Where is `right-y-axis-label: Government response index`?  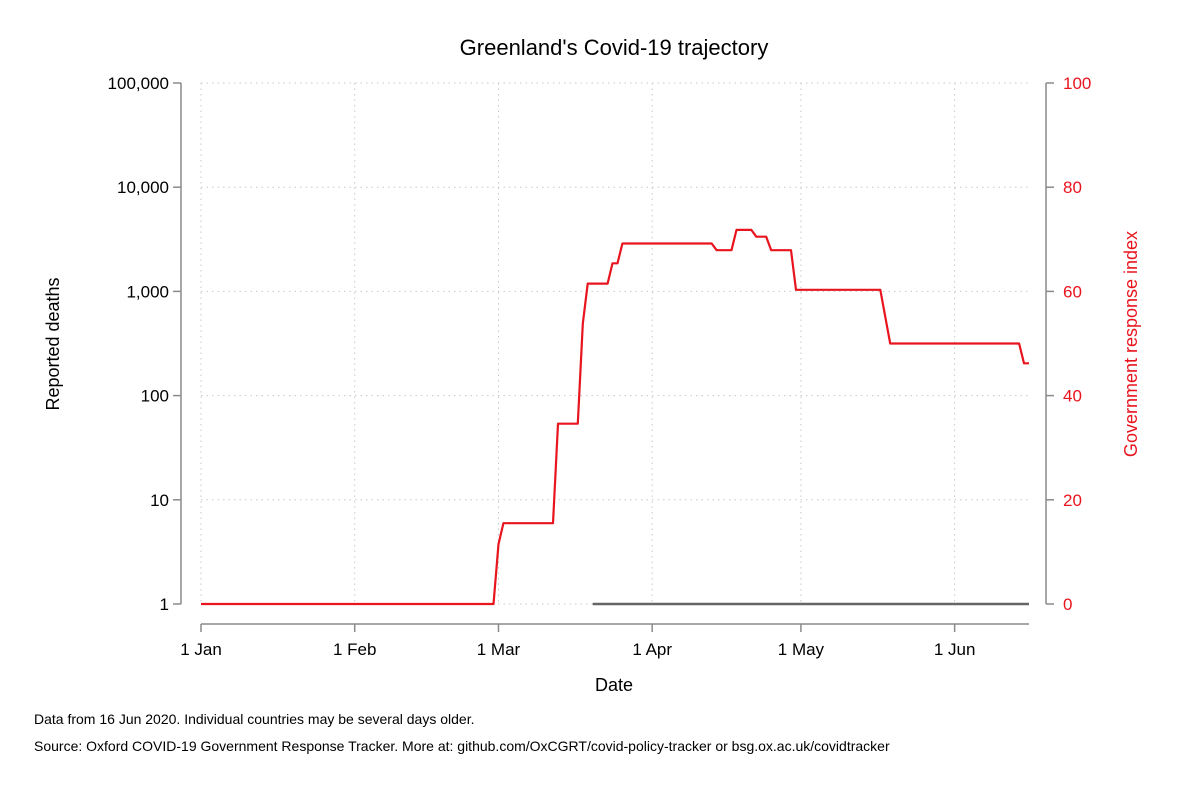
right-y-axis-label: Government response index is located at coordinates (1131, 344).